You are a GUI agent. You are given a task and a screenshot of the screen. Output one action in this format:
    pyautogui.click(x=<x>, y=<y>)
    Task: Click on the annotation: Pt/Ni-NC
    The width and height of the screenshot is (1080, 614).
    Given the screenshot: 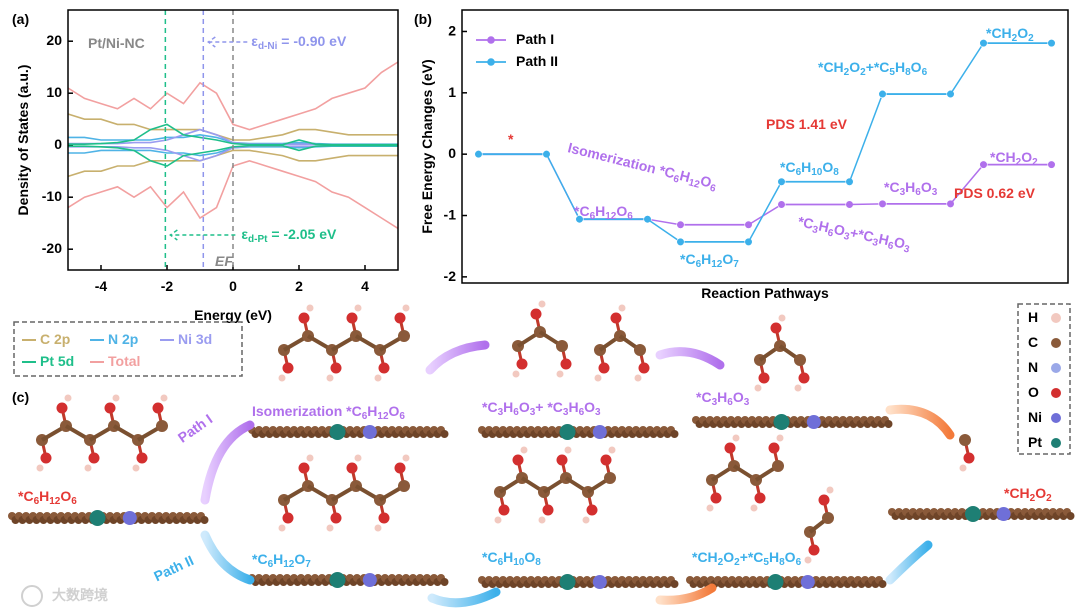 What is the action you would take?
    pyautogui.click(x=116, y=43)
    